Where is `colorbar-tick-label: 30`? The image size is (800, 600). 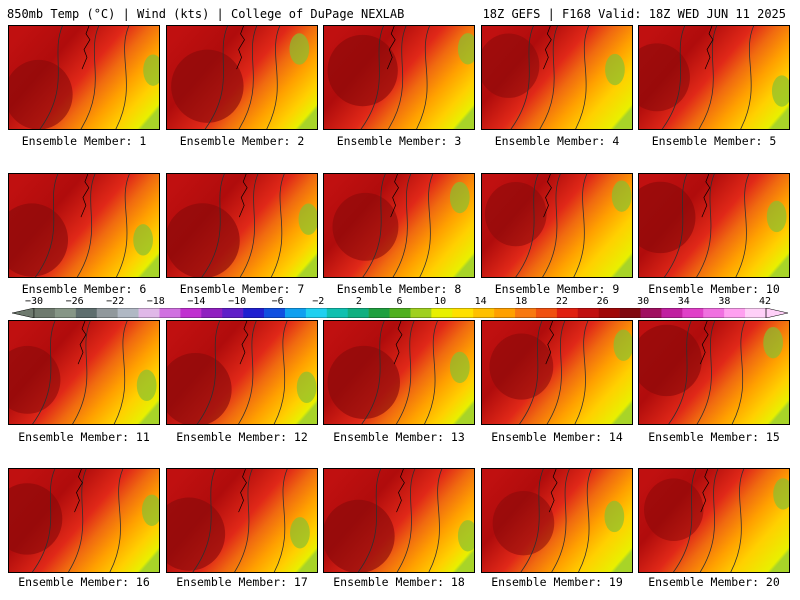 colorbar-tick-label: 30 is located at coordinates (643, 301).